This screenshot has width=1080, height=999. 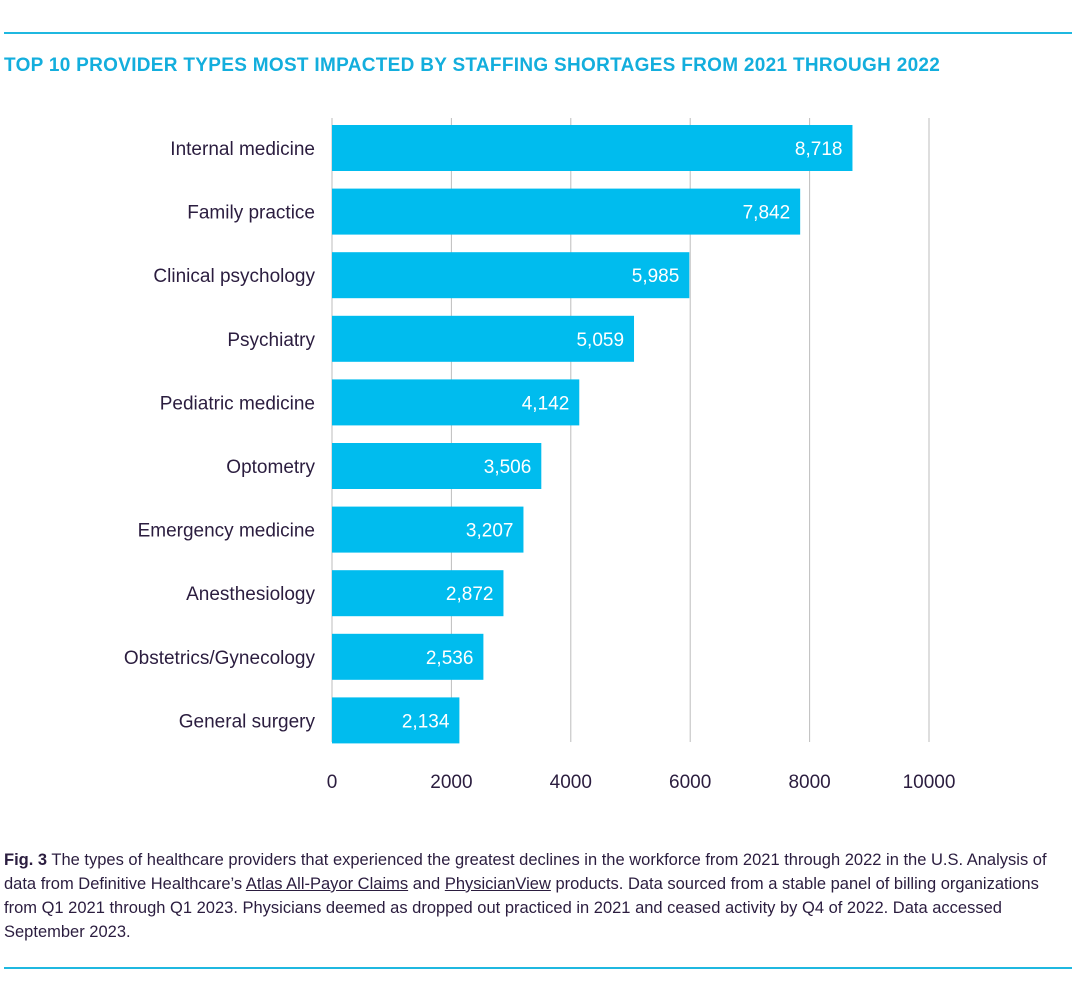 What do you see at coordinates (490, 531) in the screenshot?
I see `data-label: 3,207` at bounding box center [490, 531].